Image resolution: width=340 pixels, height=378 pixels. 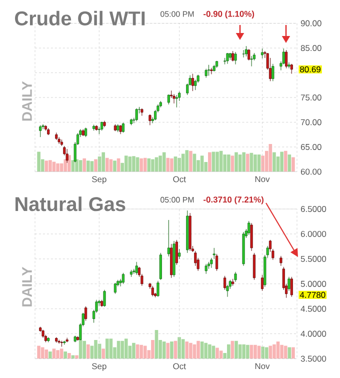 What do you see at coordinates (311, 48) in the screenshot?
I see `y-tick-label: 85.00` at bounding box center [311, 48].